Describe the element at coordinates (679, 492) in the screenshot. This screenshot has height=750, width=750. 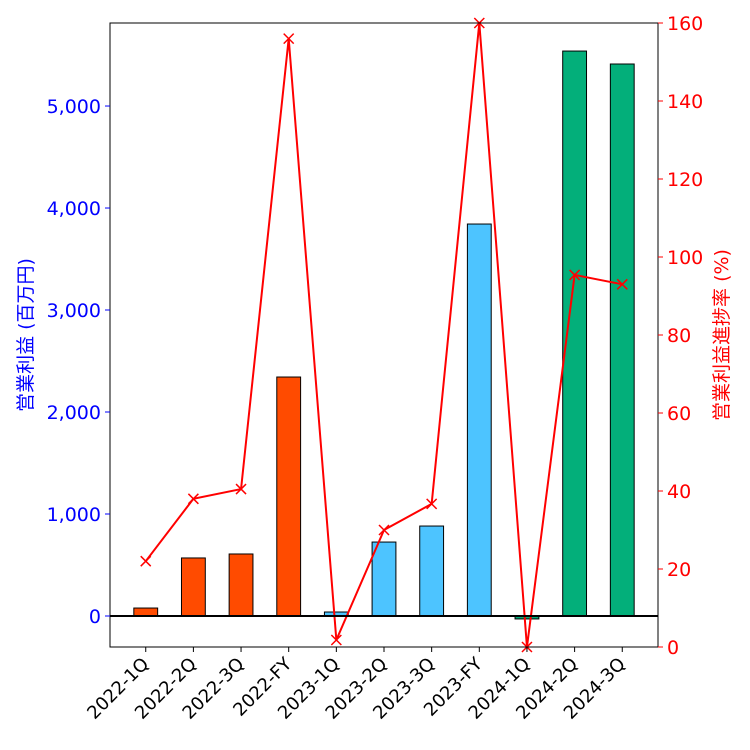
I see `y2-tick-label: 40` at that location.